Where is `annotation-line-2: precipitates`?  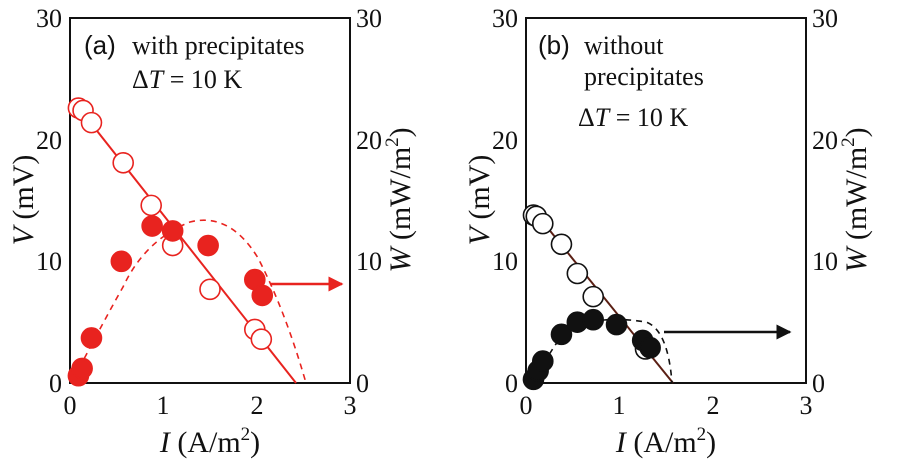
annotation-line-2: precipitates is located at coordinates (644, 76).